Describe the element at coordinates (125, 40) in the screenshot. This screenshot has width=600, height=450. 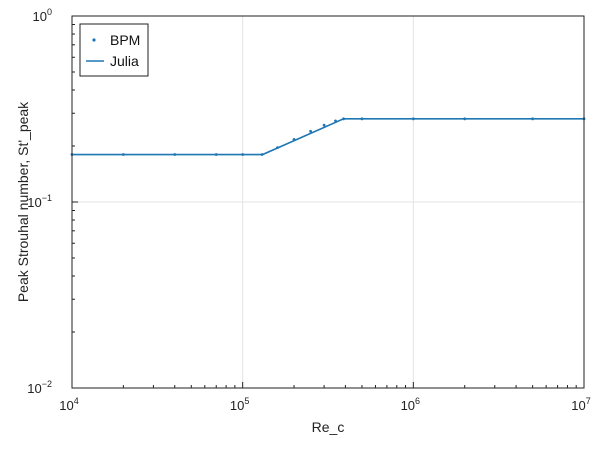
I see `legend-label: BPM` at that location.